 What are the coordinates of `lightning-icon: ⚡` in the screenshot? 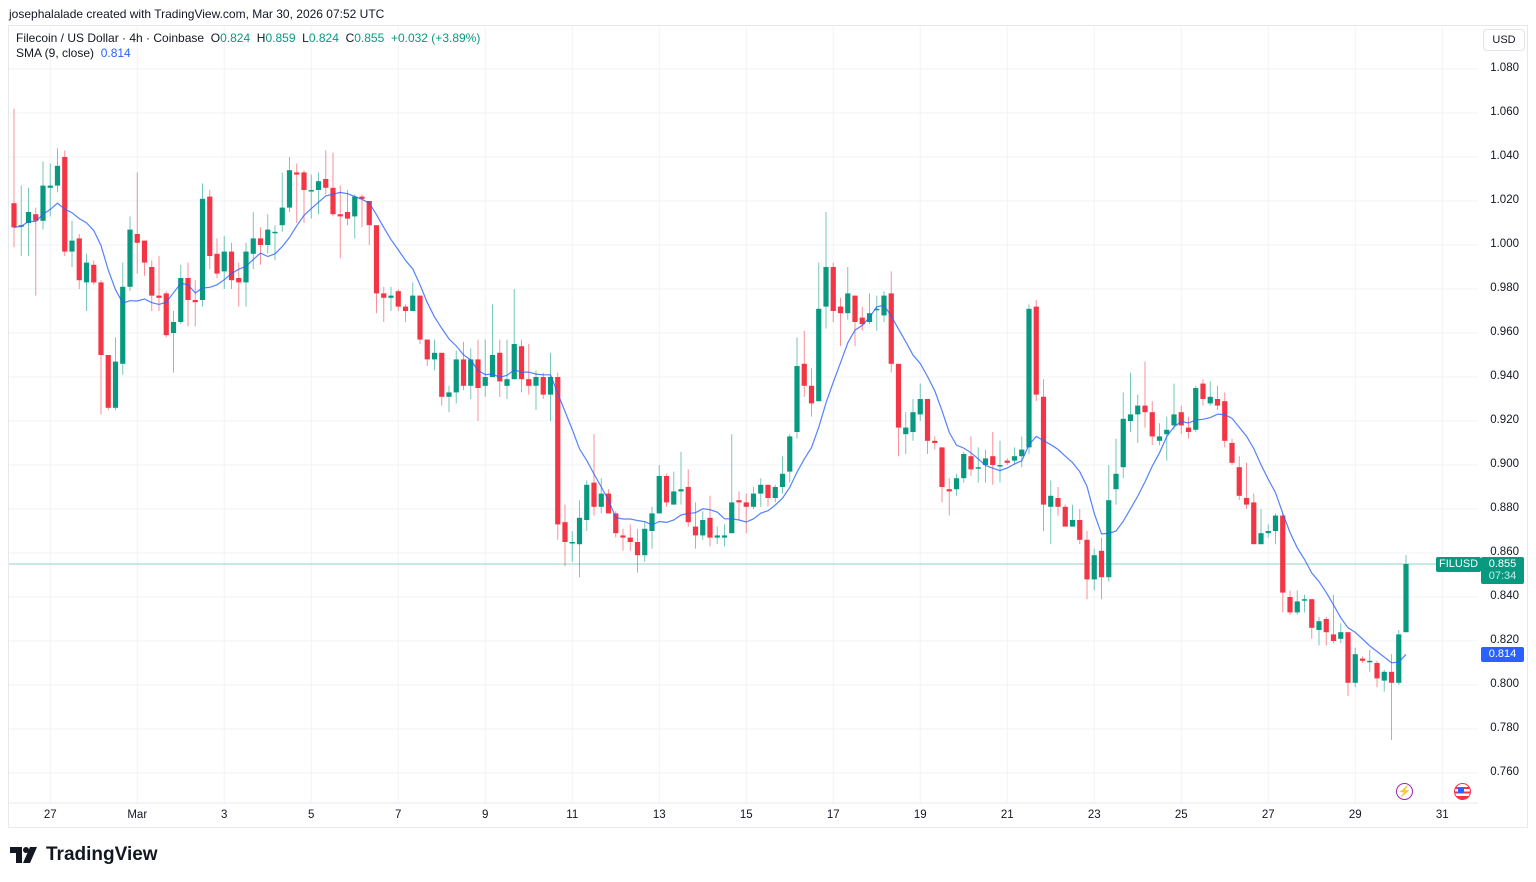 It's located at (1404, 791).